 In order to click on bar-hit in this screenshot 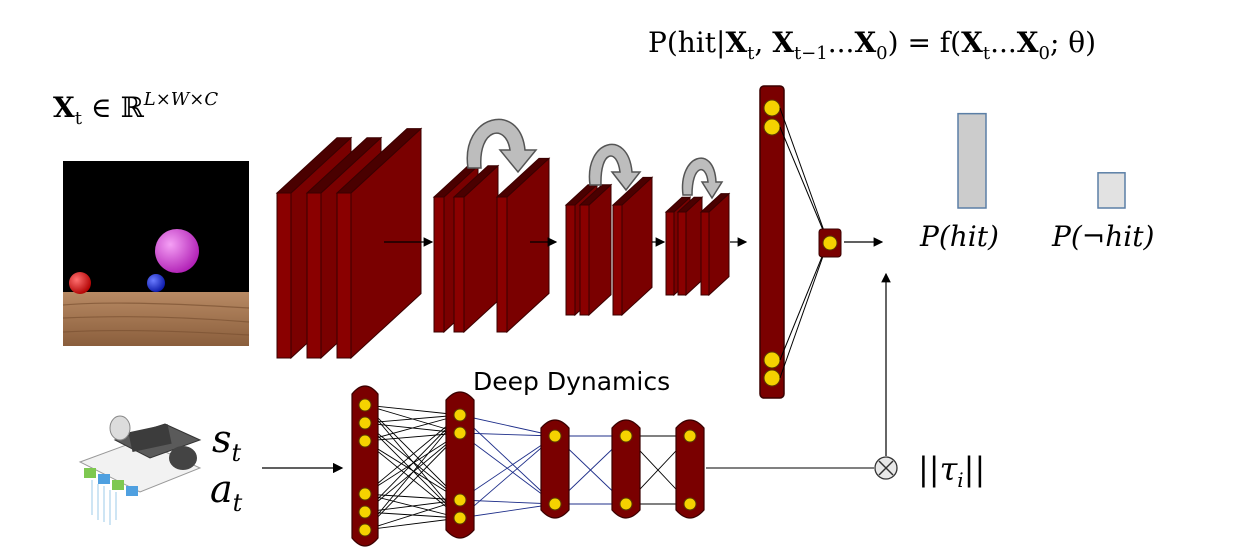, I will do `click(972, 160)`.